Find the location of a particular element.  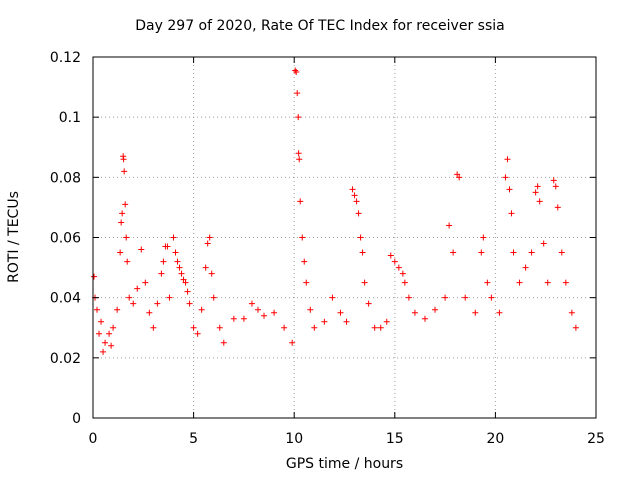

x-tick-label: 10 is located at coordinates (294, 439).